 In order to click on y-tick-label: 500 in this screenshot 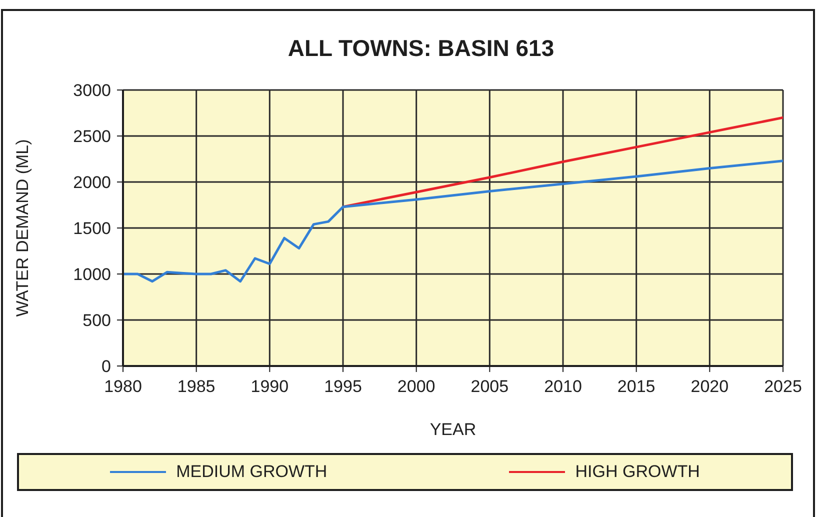, I will do `click(96, 320)`.